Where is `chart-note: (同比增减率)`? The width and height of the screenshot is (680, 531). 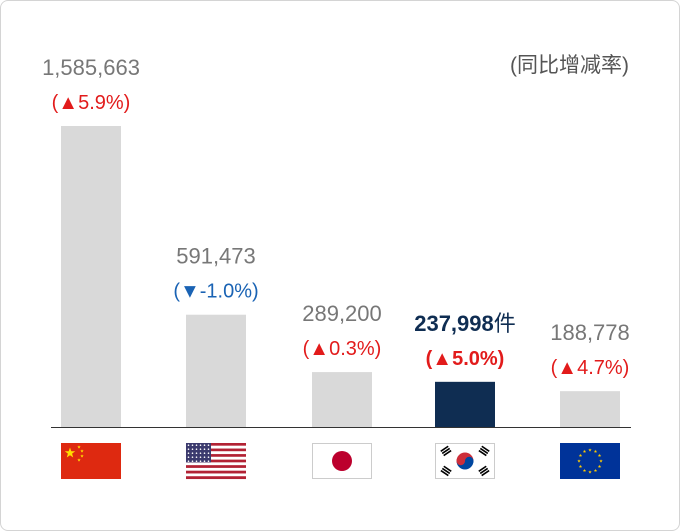
chart-note: (同比增减率) is located at coordinates (569, 65).